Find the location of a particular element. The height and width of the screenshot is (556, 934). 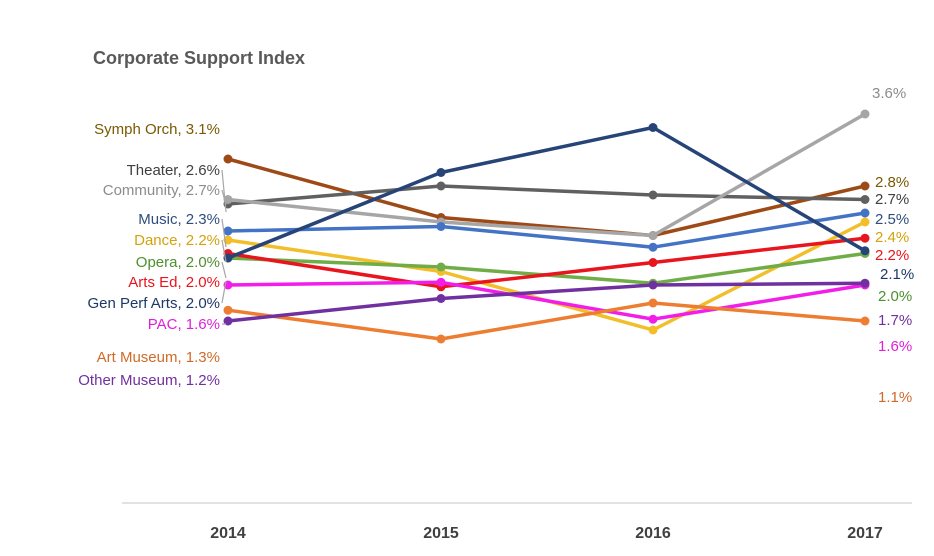

data-point-arts-ed-2016 is located at coordinates (653, 262).